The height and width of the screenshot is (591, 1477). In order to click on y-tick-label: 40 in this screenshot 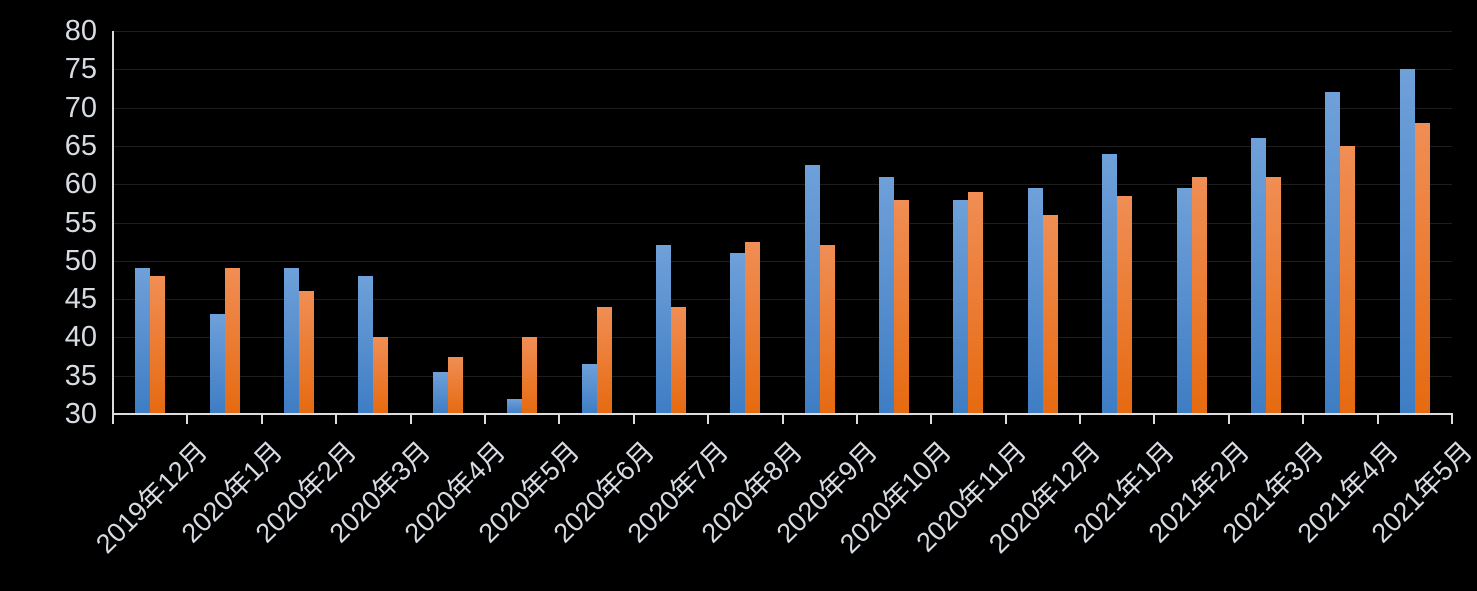, I will do `click(80, 337)`.